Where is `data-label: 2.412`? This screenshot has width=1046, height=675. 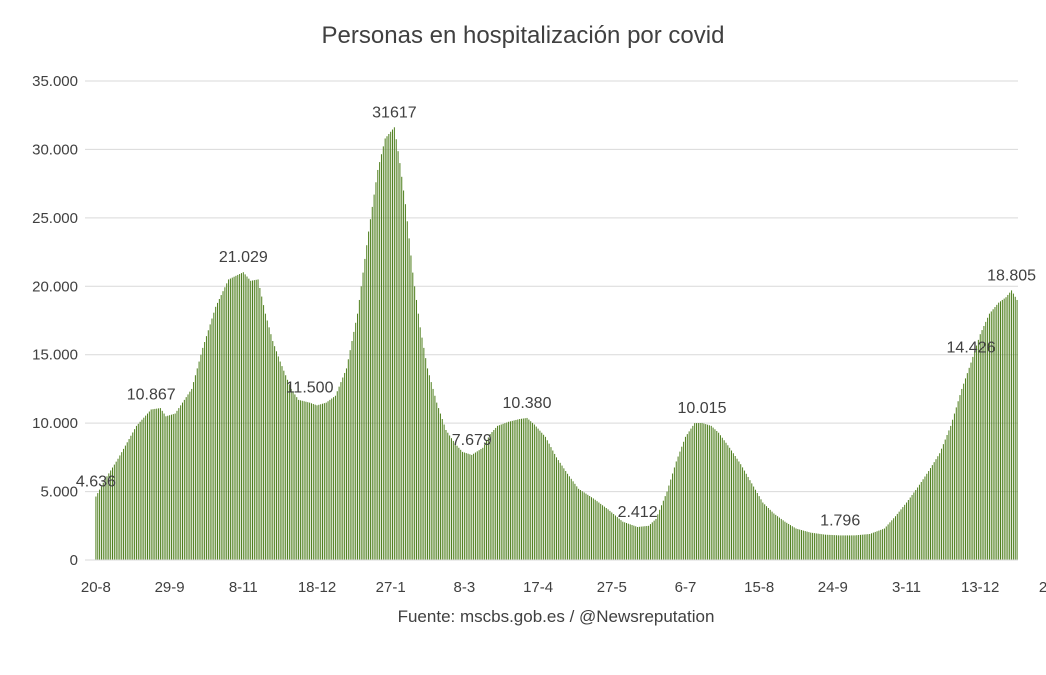
data-label: 2.412 is located at coordinates (638, 512).